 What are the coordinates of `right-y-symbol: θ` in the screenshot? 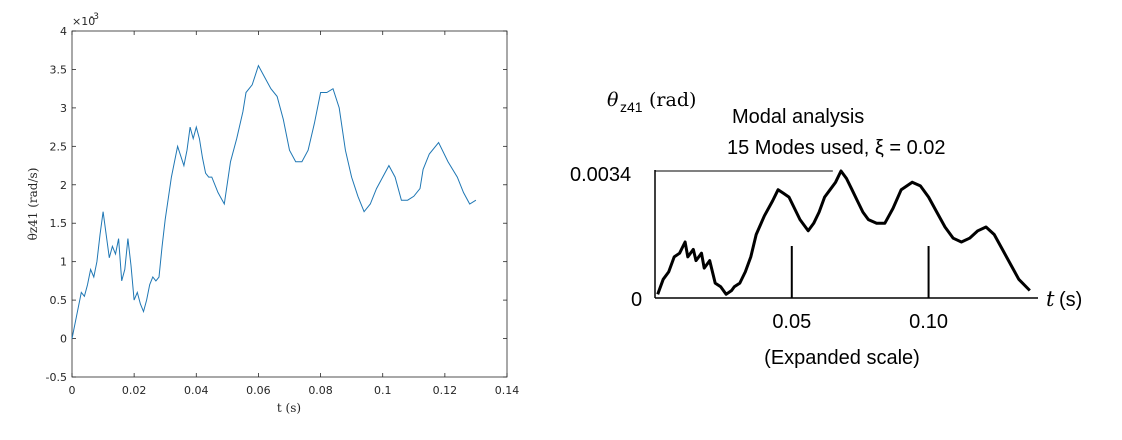 It's located at (613, 100).